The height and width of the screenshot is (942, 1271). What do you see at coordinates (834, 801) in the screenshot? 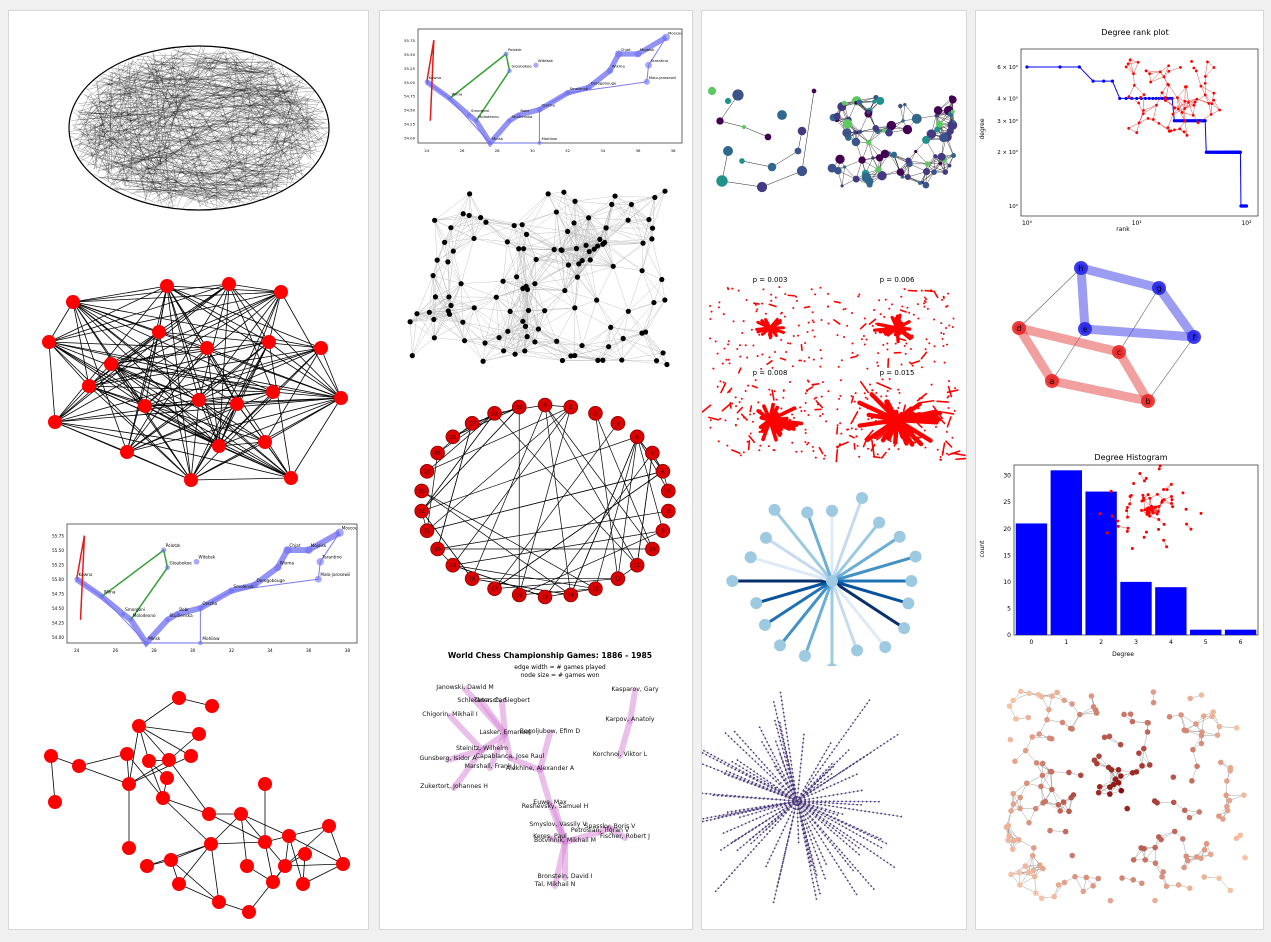
I see `radial-tree-graph` at bounding box center [834, 801].